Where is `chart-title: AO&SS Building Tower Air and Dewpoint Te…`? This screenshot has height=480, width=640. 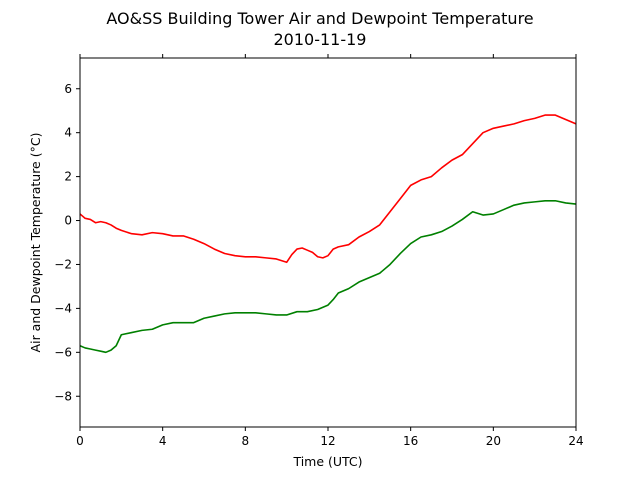
chart-title: AO&SS Building Tower Air and Dewpoint Te… is located at coordinates (319, 18).